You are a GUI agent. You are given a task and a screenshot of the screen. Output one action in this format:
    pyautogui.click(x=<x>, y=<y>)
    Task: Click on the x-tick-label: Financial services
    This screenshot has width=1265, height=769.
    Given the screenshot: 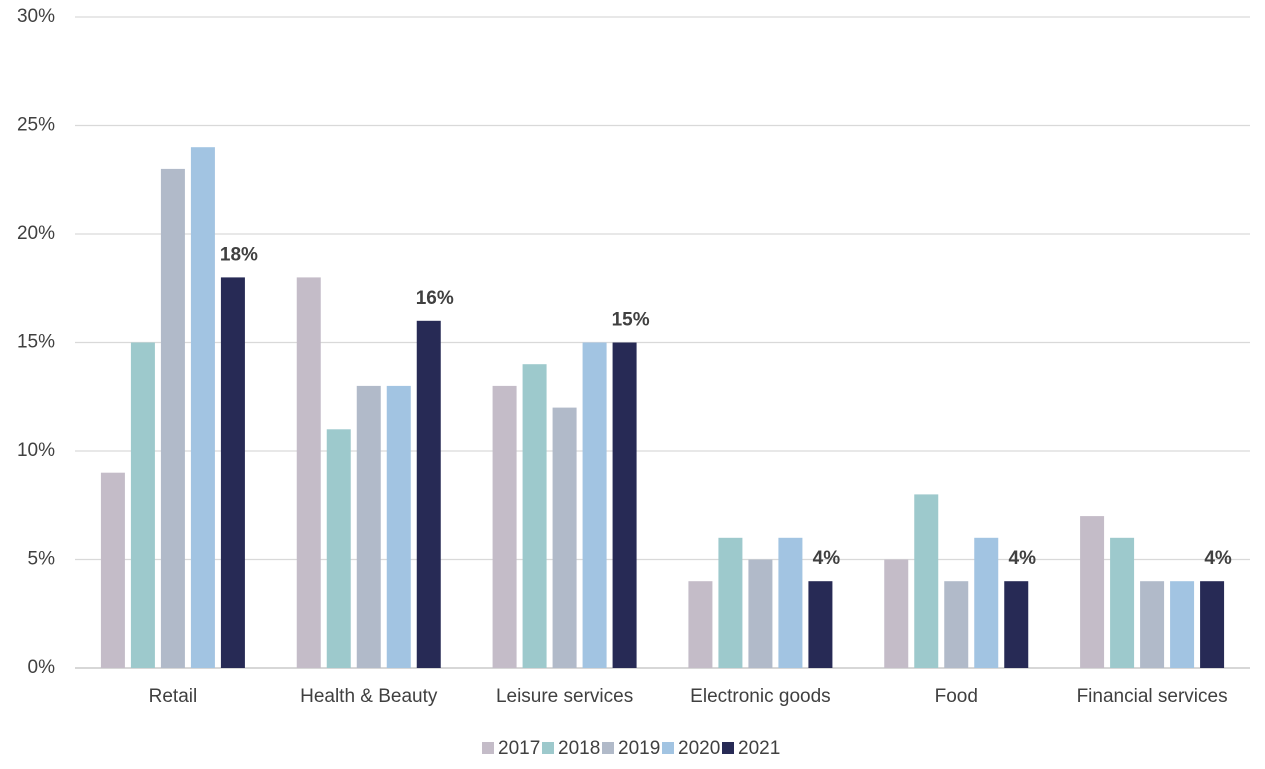 What is the action you would take?
    pyautogui.click(x=1152, y=696)
    